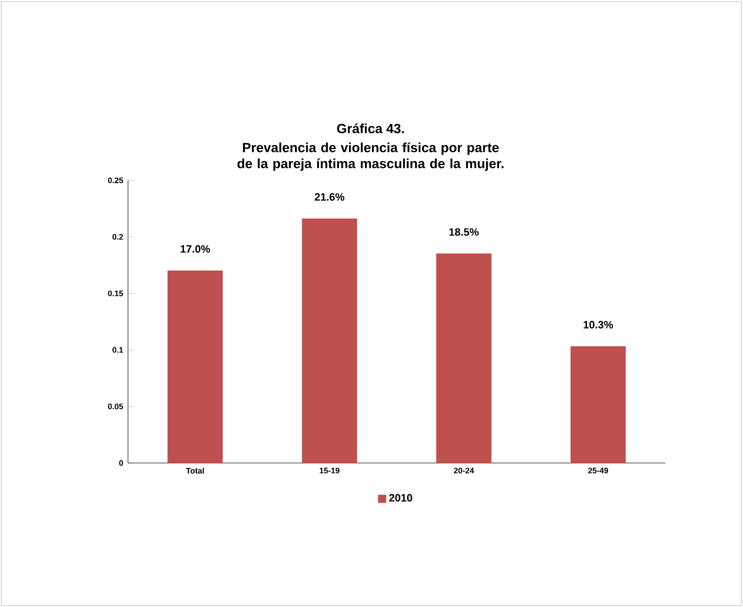  I want to click on y-tick-label: 0.1, so click(118, 350).